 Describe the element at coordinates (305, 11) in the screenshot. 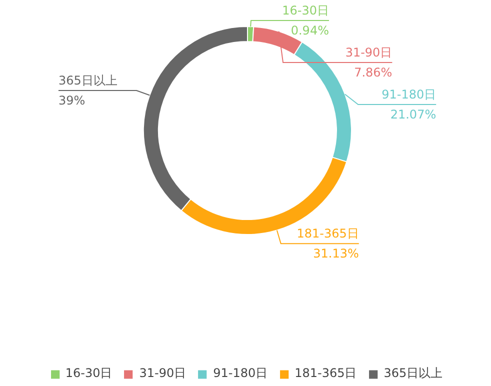

I see `slice-label: 16-30日` at that location.